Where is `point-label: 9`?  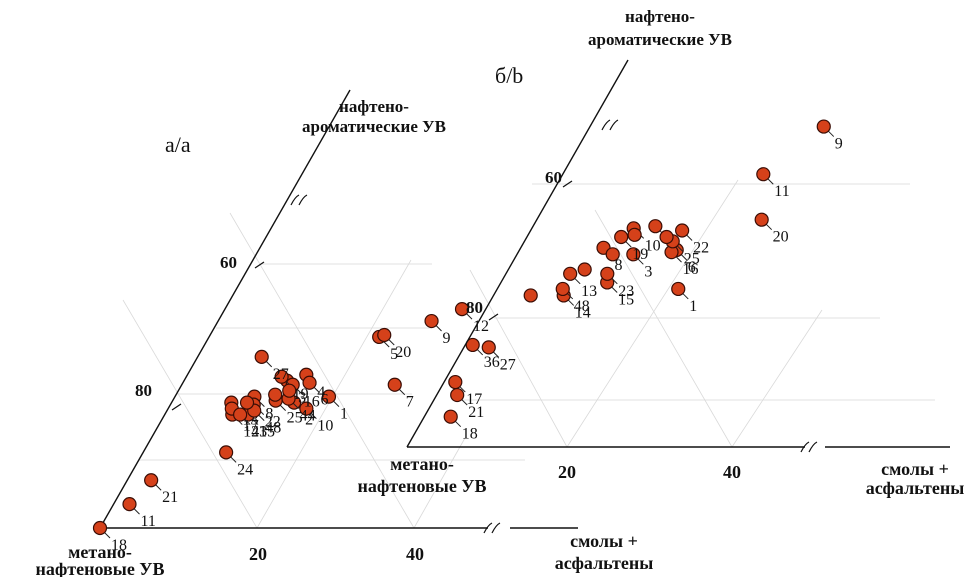 point-label: 9 is located at coordinates (839, 144).